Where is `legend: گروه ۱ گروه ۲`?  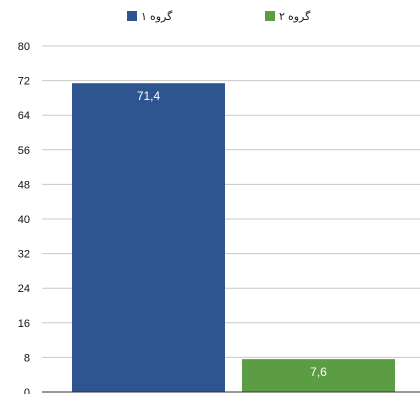
legend: گروه ۱ گروه ۲ is located at coordinates (219, 16).